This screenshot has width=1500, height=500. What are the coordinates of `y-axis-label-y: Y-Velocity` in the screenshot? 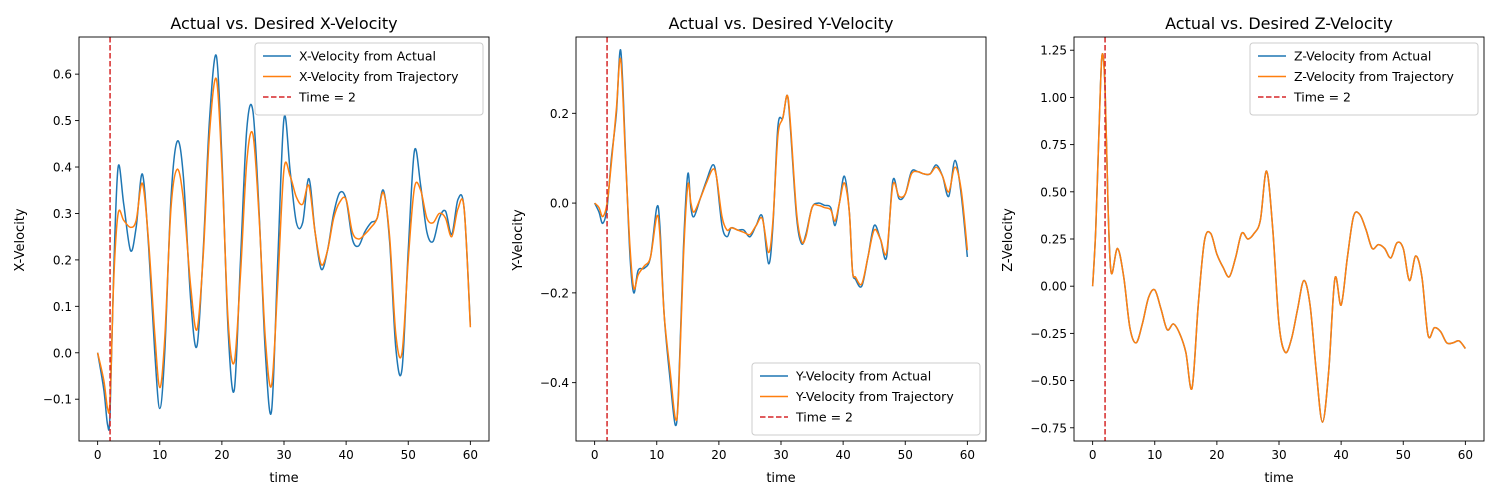 It's located at (518, 240).